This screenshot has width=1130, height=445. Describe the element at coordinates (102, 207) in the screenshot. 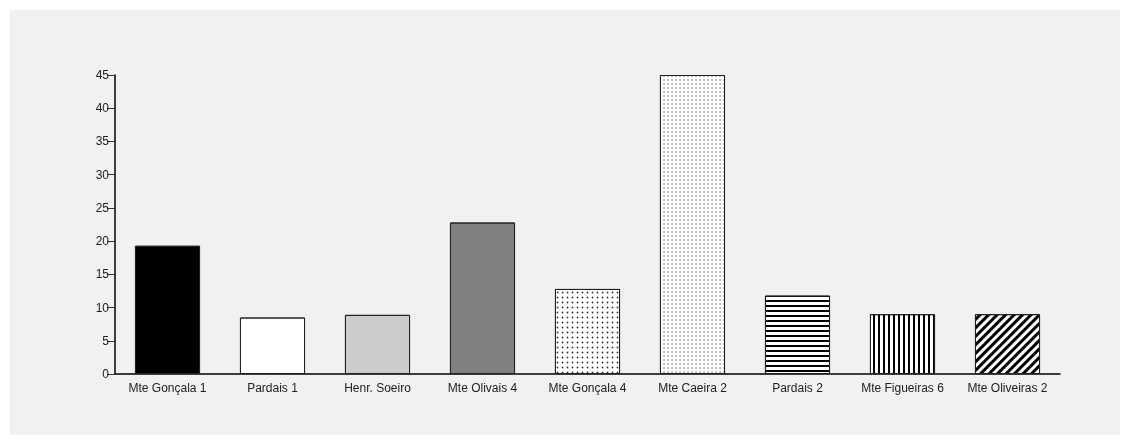

I see `y-tick-label: 25` at that location.